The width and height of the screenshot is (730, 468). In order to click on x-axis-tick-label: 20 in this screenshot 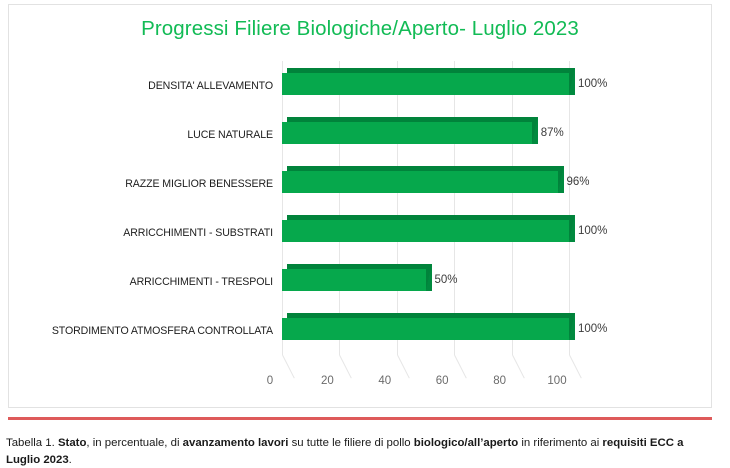, I will do `click(327, 381)`.